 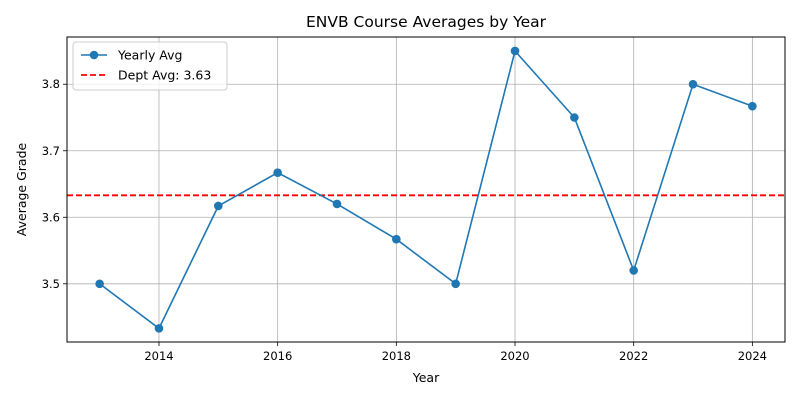 What do you see at coordinates (51, 84) in the screenshot?
I see `y-tick-label-3: 3.8` at bounding box center [51, 84].